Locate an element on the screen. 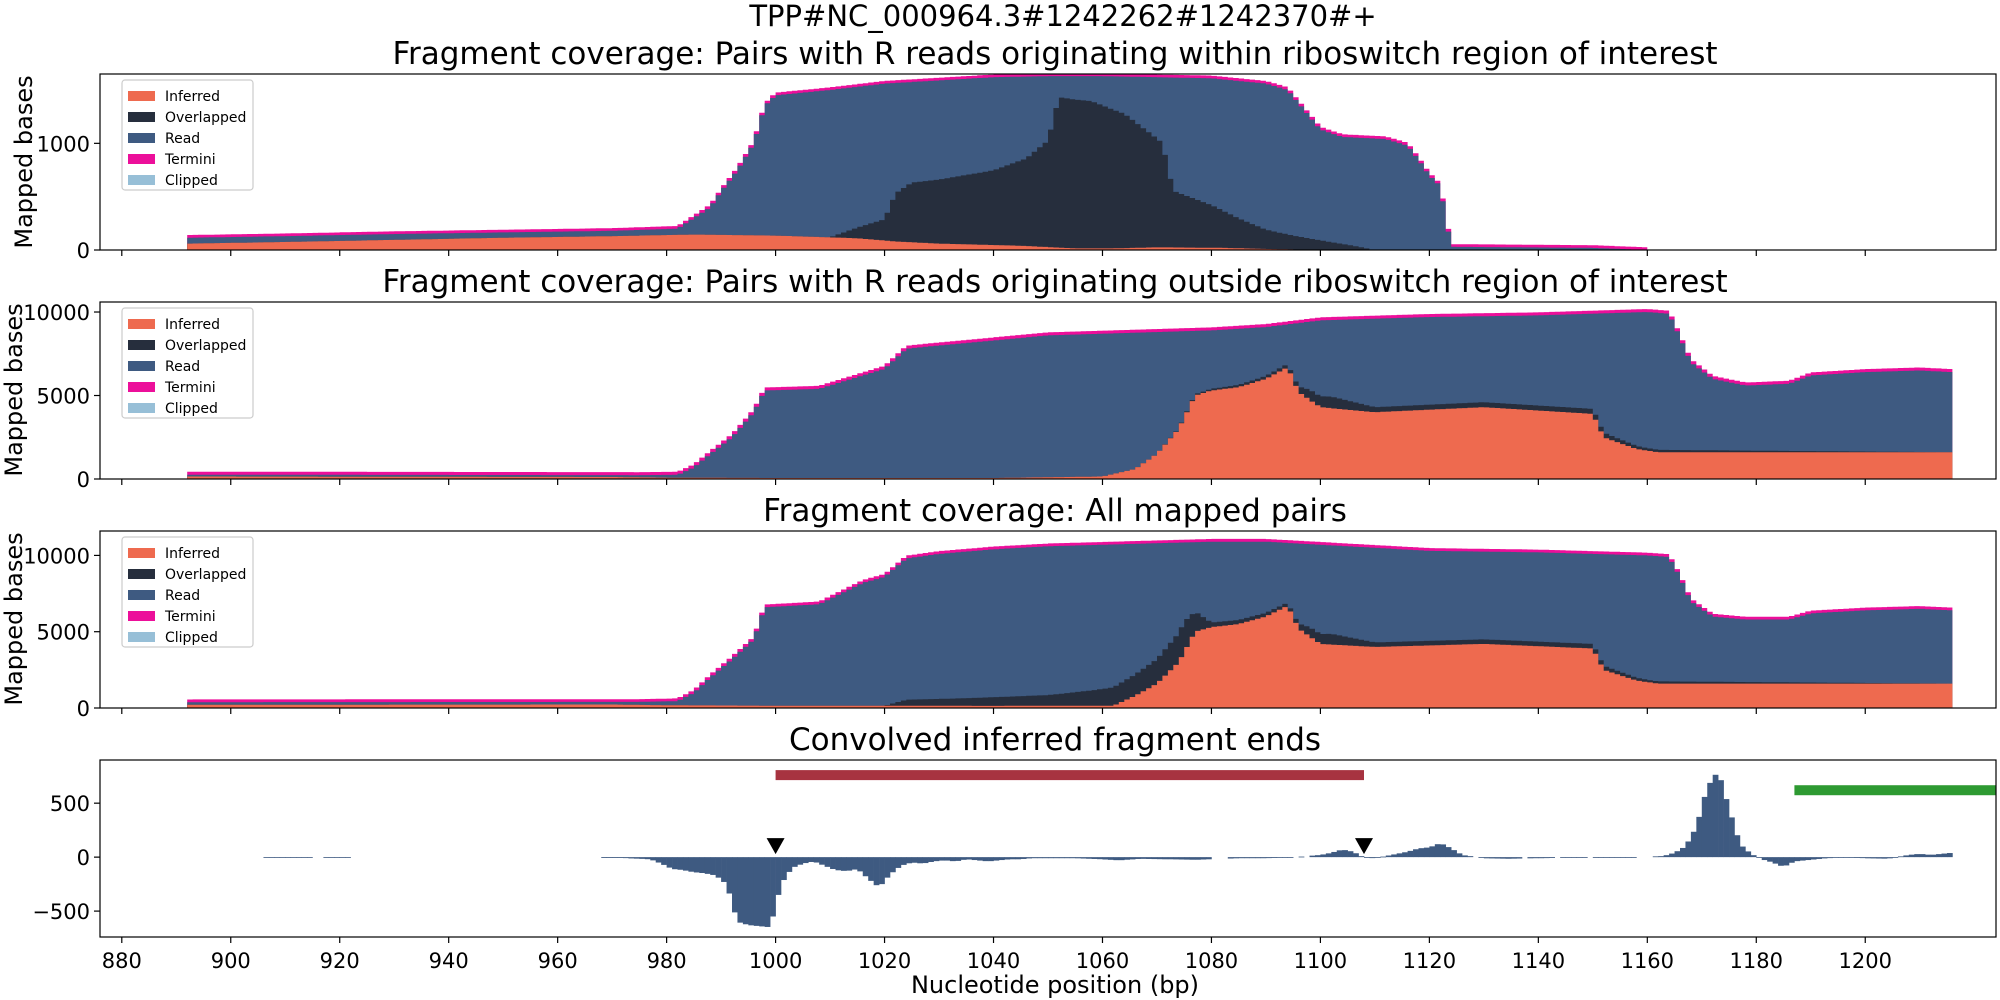 The width and height of the screenshot is (2000, 1000). x-tick-label: 980 is located at coordinates (667, 961).